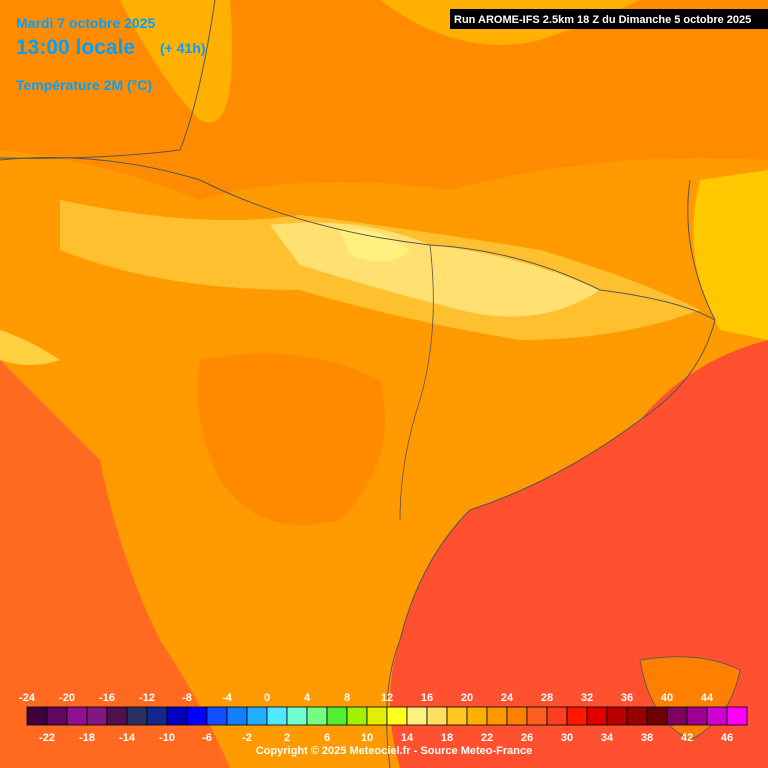 This screenshot has width=768, height=768. What do you see at coordinates (30, 347) in the screenshot?
I see `hills` at bounding box center [30, 347].